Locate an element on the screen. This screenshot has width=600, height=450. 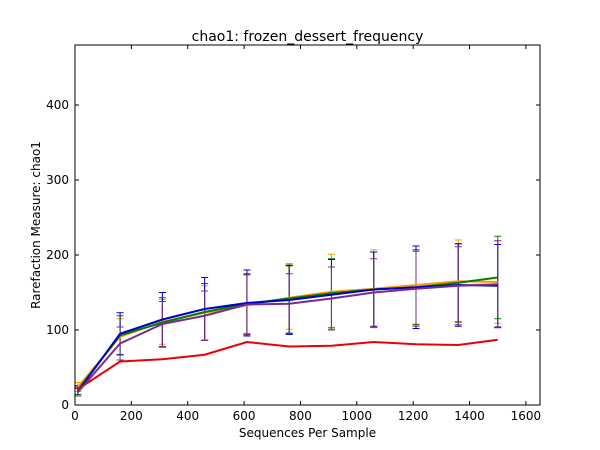
y-tick-label: 0 is located at coordinates (65, 405).